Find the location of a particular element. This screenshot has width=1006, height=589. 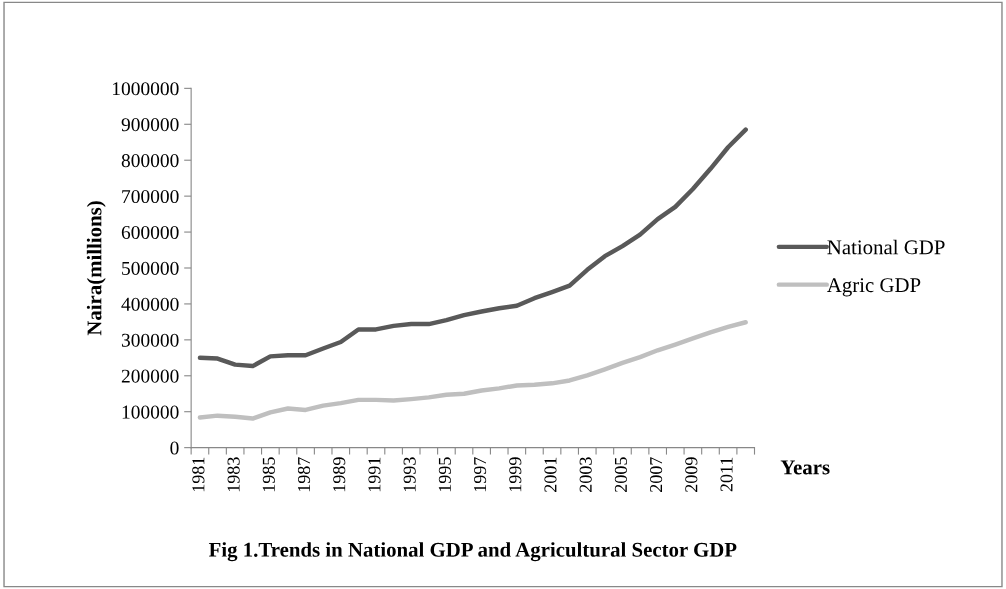

y-tick-label: 900000 is located at coordinates (150, 125).